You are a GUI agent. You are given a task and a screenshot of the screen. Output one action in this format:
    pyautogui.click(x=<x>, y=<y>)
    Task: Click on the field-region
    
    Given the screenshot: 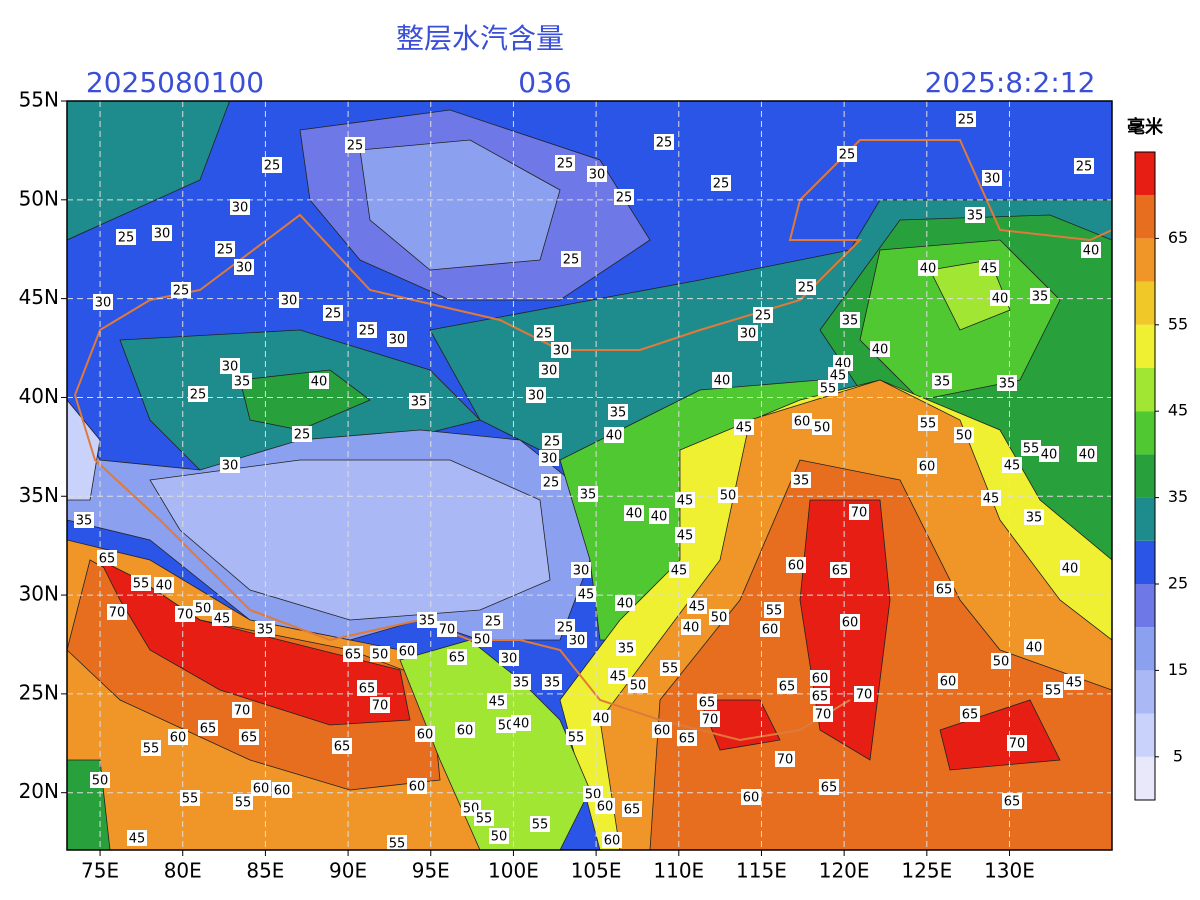 What is the action you would take?
    pyautogui.click(x=350, y=540)
    